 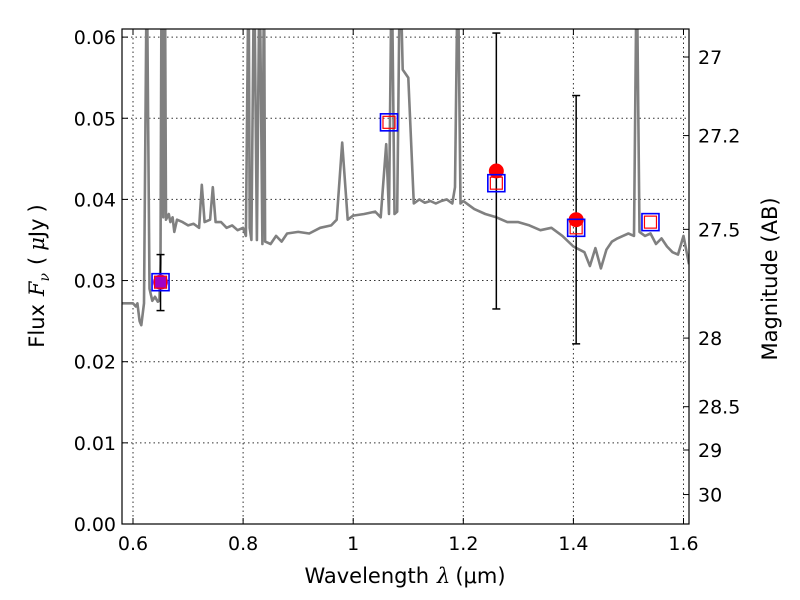 I want to click on x-tick-label: 1.6, so click(x=683, y=544).